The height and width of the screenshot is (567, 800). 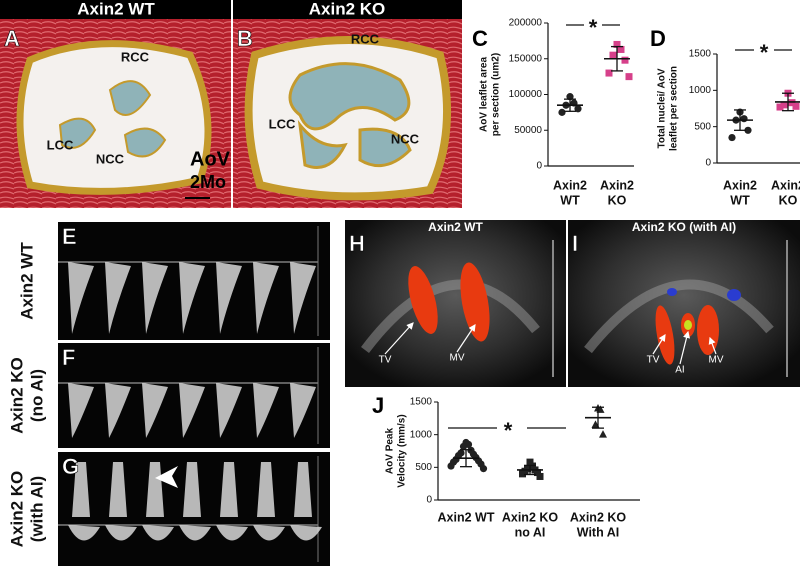 What do you see at coordinates (70, 466) in the screenshot?
I see `panel-letter: G` at bounding box center [70, 466].